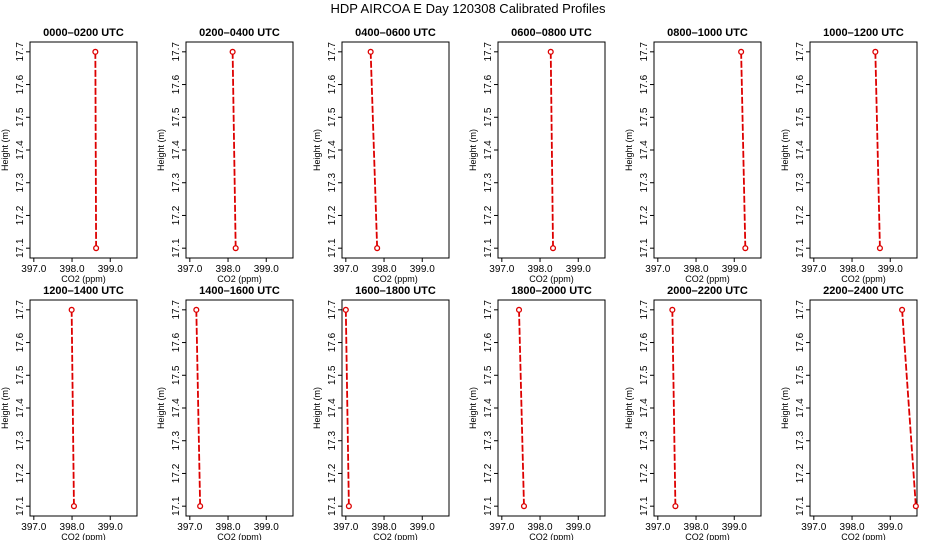  I want to click on panel-title: 0600–0800 UTC, so click(551, 33).